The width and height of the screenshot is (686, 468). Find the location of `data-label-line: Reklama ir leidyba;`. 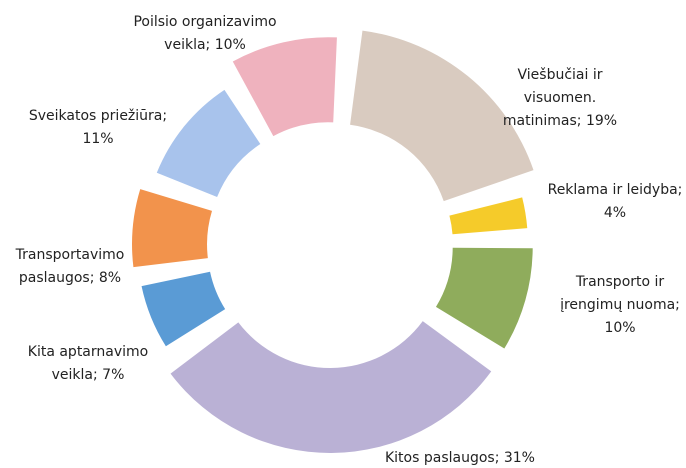

data-label-line: Reklama ir leidyba; is located at coordinates (615, 190).